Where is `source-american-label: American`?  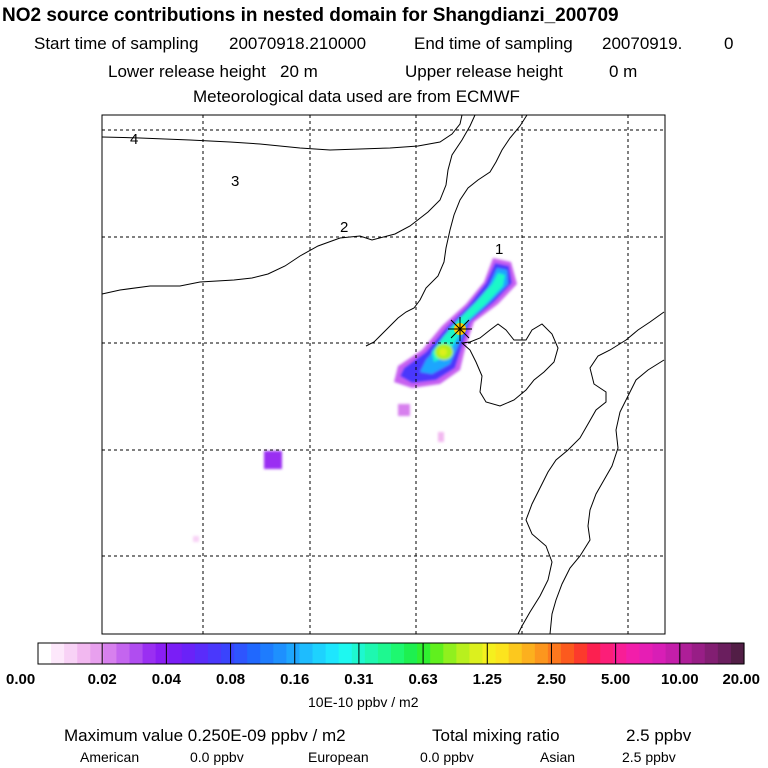
source-american-label: American is located at coordinates (110, 757).